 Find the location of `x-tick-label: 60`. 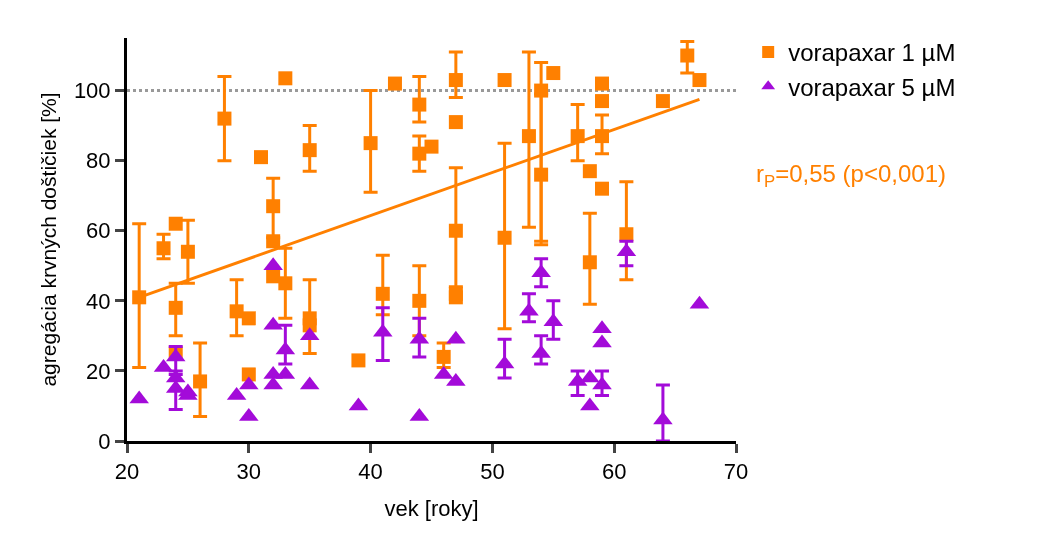

x-tick-label: 60 is located at coordinates (614, 472).